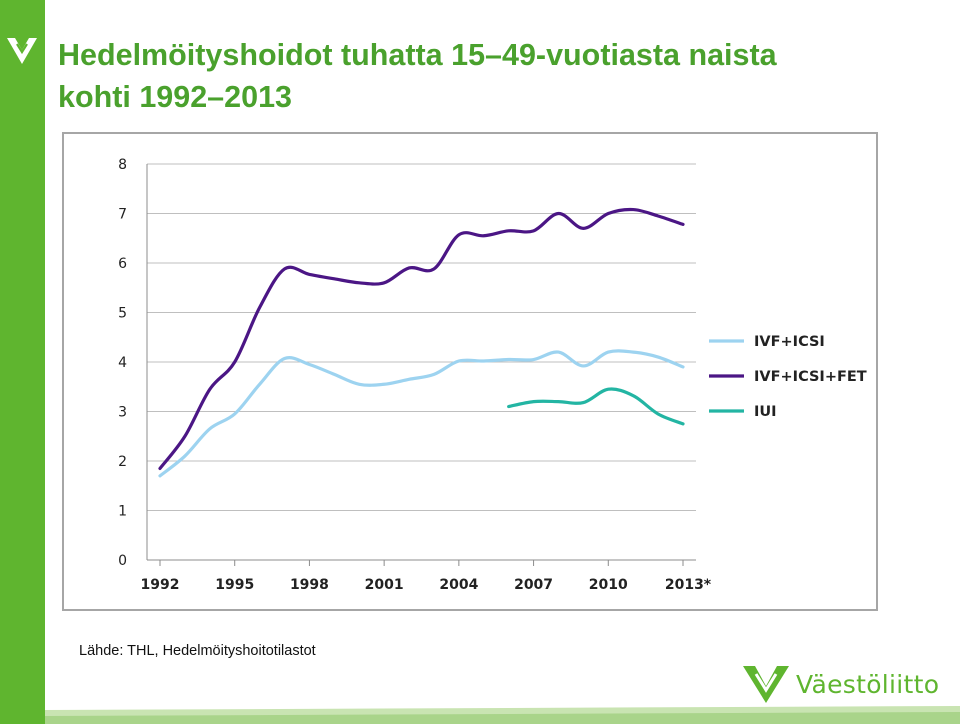 This screenshot has width=960, height=724. What do you see at coordinates (122, 462) in the screenshot?
I see `y-tick-label-2: 2` at bounding box center [122, 462].